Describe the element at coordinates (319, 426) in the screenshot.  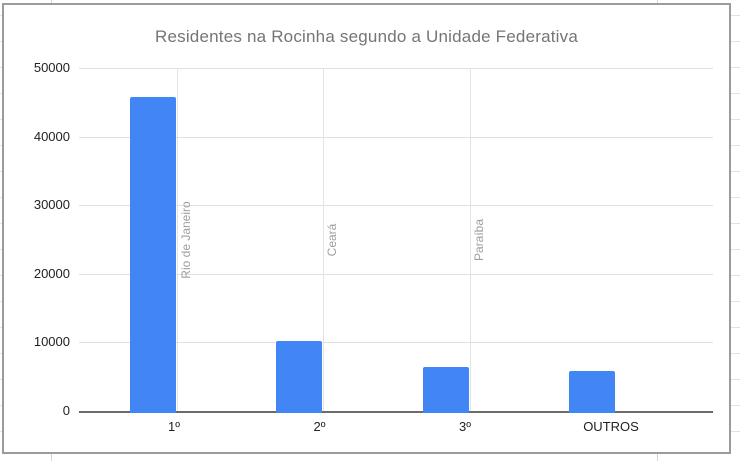
I see `x-axis-tick-label: 2º` at that location.